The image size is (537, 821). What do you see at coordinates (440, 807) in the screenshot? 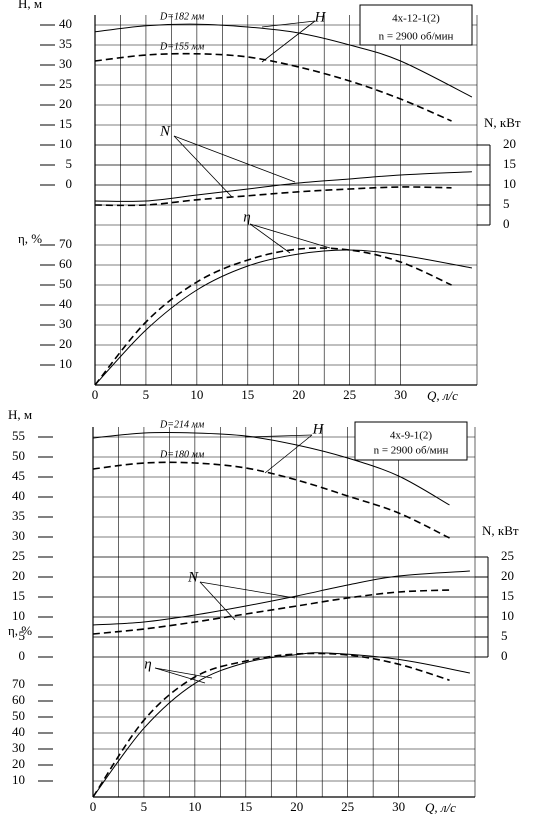
I see `x-axis-label: Q, л/с` at bounding box center [440, 807].